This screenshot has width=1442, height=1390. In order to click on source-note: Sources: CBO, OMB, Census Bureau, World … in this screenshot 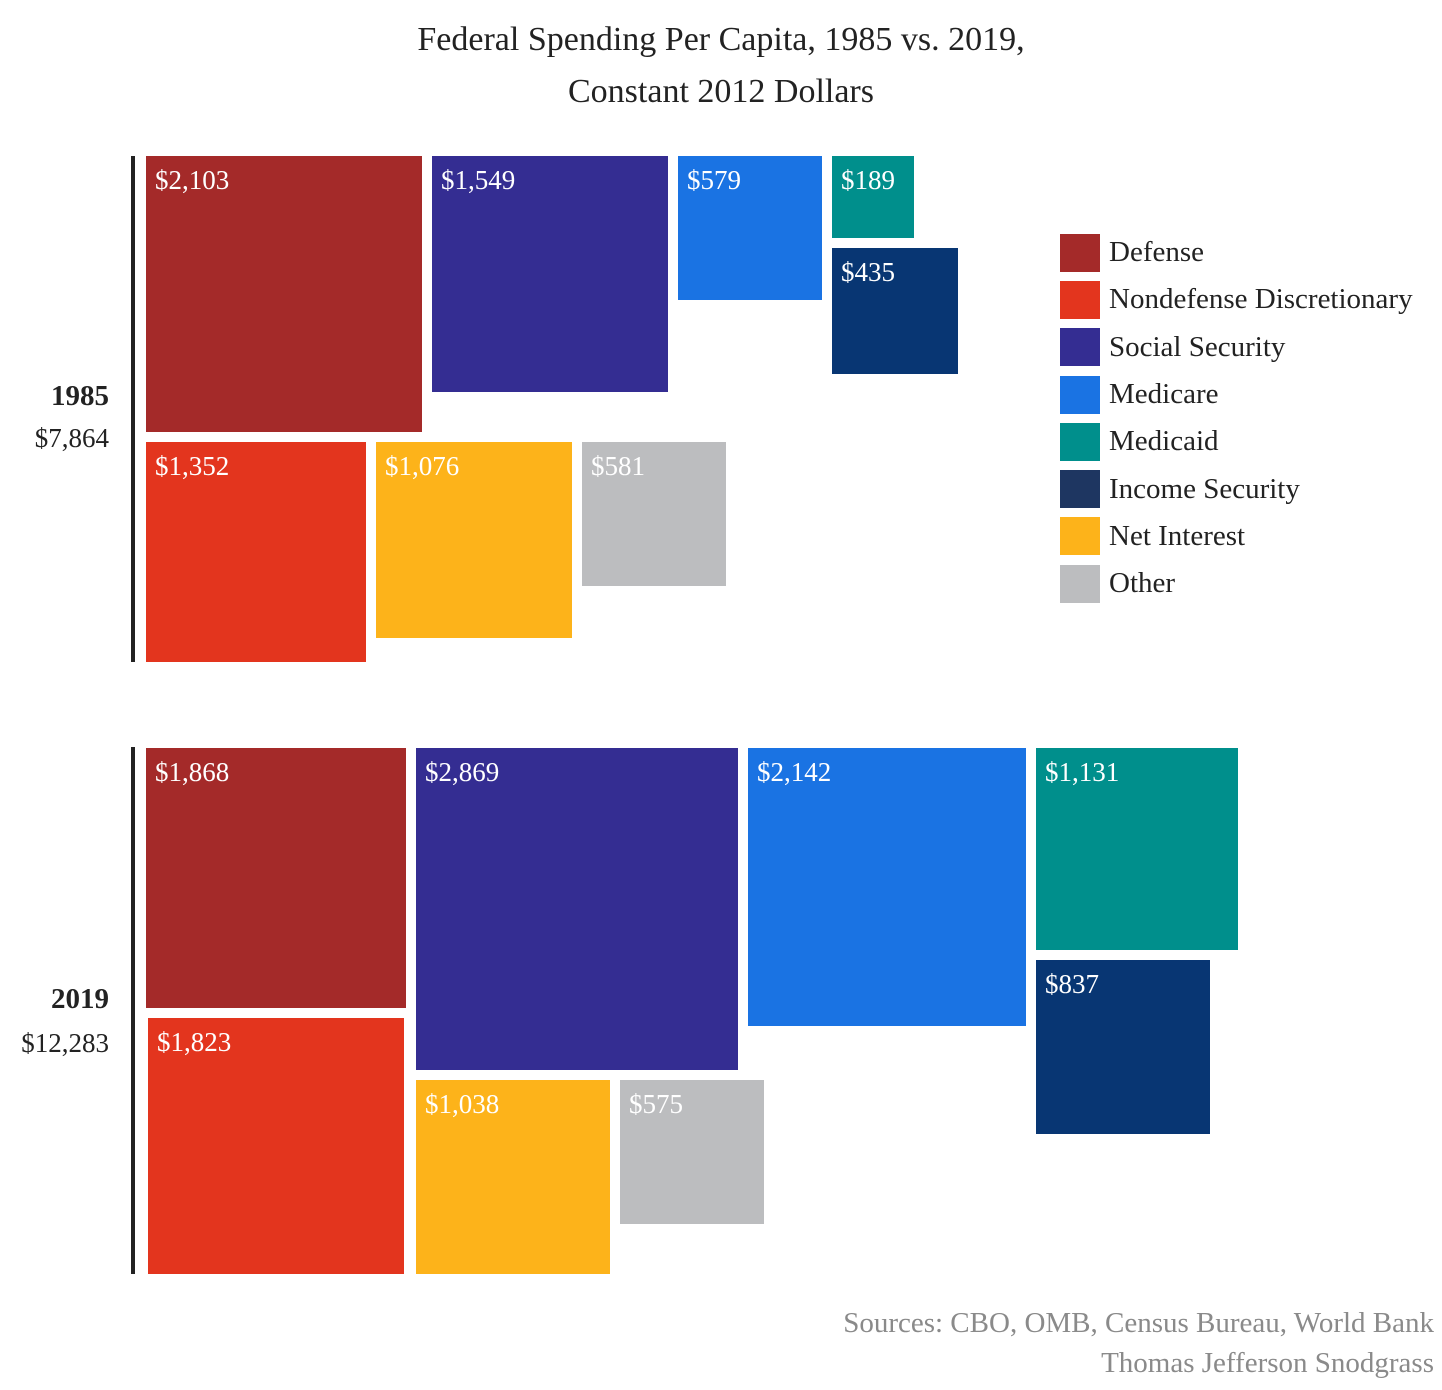, I will do `click(1138, 1343)`.